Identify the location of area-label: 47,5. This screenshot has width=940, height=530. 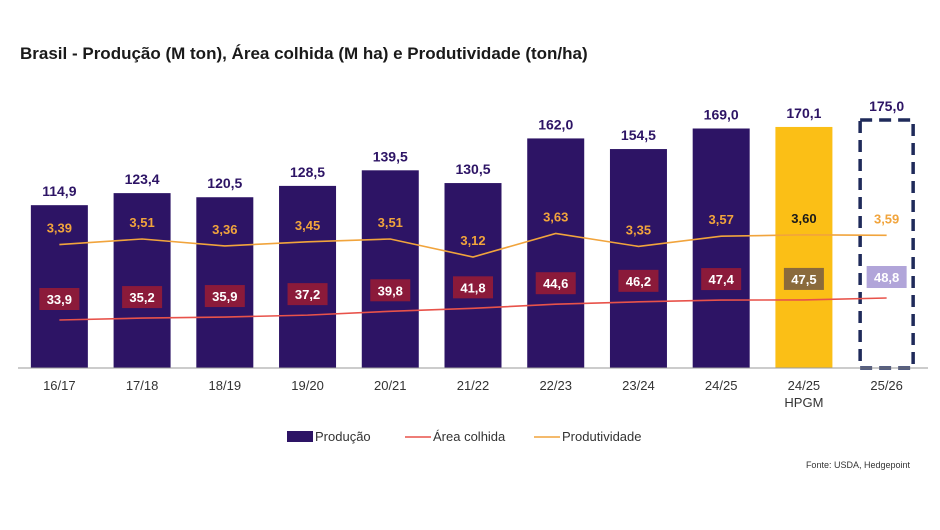
(803, 279).